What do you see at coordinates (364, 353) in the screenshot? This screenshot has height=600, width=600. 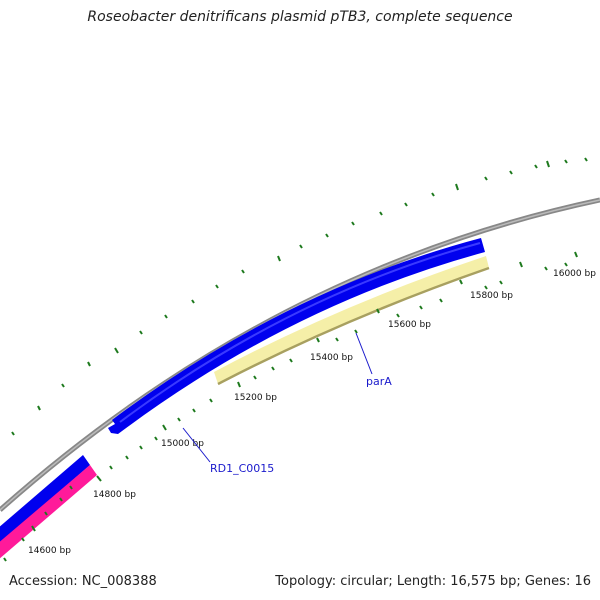 I see `leader-line-para` at bounding box center [364, 353].